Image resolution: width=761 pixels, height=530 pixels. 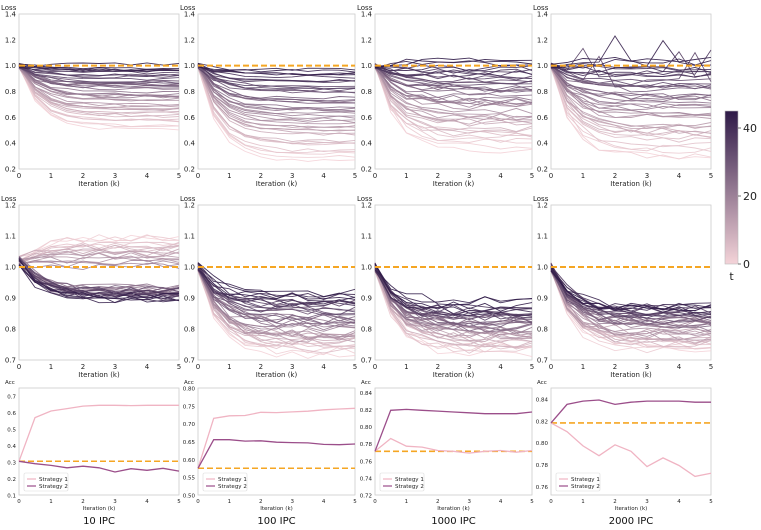 I want to click on loss-line-t5, so click(x=631, y=103).